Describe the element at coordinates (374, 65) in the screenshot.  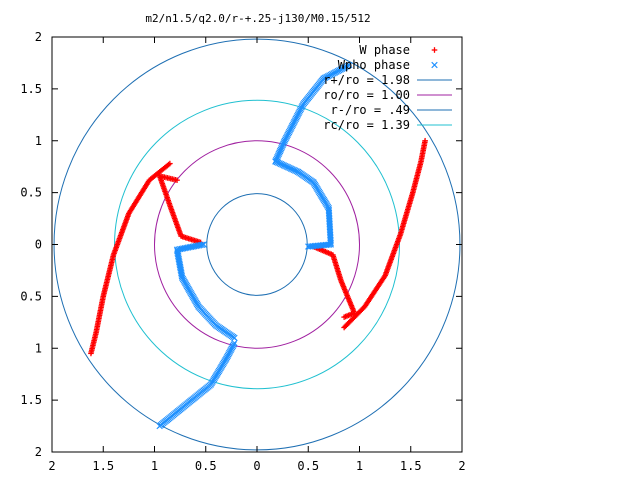
I see `legend-label-1: Wpho phase` at that location.